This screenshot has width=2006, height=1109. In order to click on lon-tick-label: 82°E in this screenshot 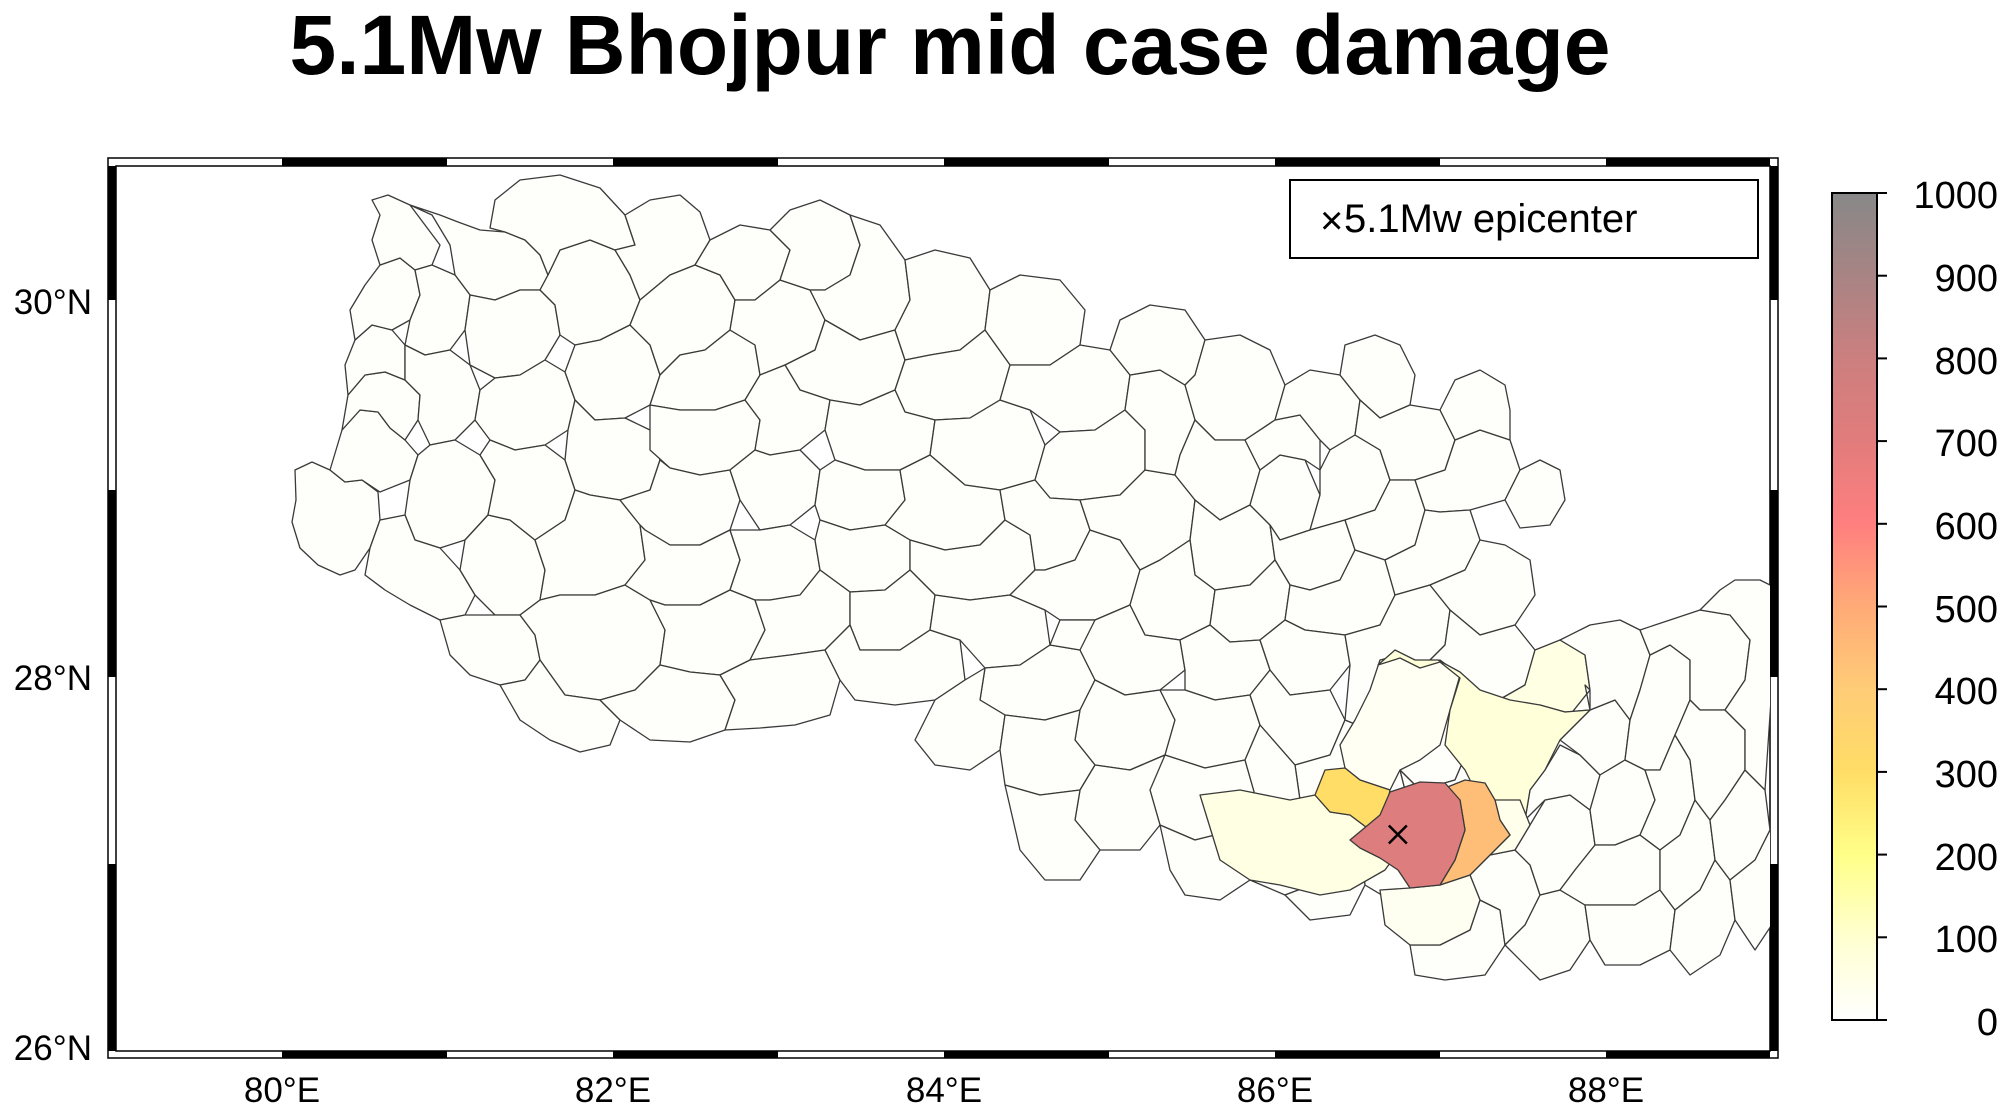, I will do `click(613, 1090)`.